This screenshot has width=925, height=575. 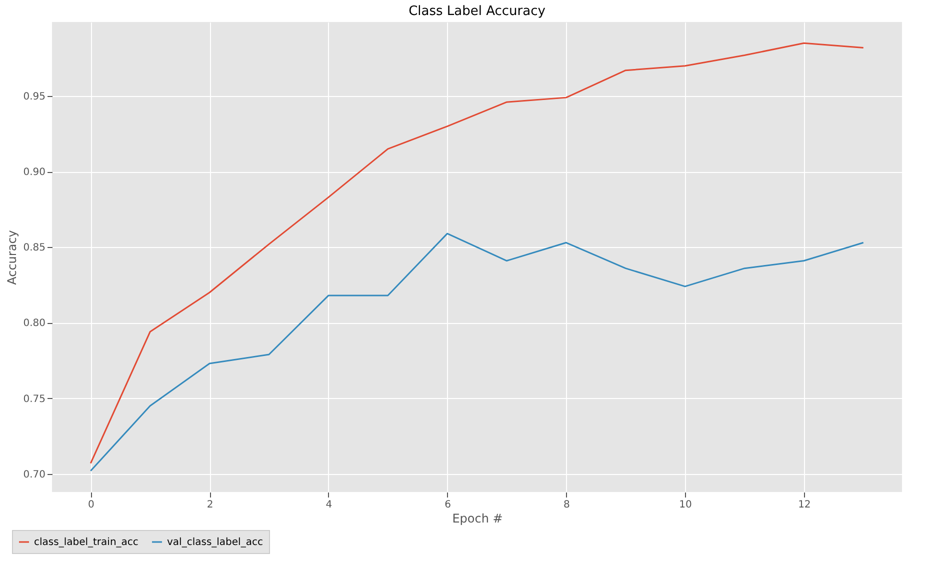 What do you see at coordinates (477, 11) in the screenshot?
I see `chart-title: Class Label Accuracy` at bounding box center [477, 11].